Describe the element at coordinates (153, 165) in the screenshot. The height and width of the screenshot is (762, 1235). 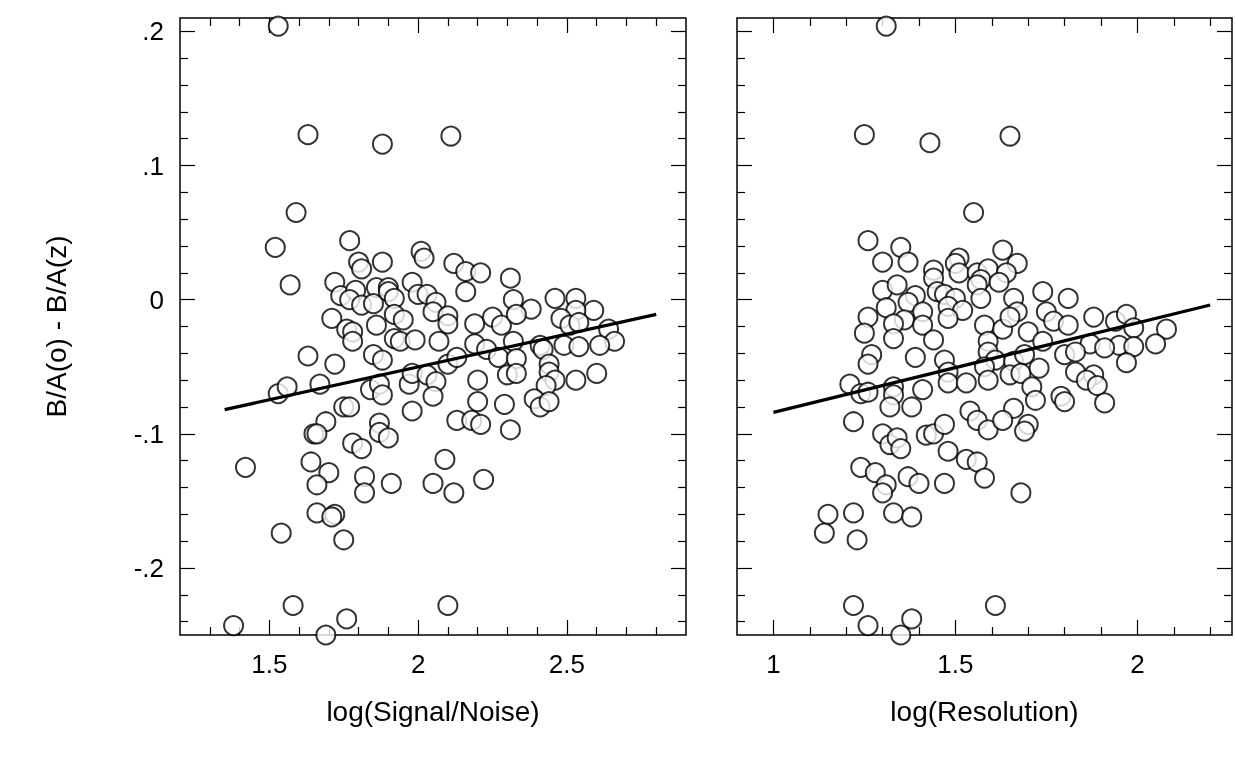
I see `y-tick-label: .1` at that location.